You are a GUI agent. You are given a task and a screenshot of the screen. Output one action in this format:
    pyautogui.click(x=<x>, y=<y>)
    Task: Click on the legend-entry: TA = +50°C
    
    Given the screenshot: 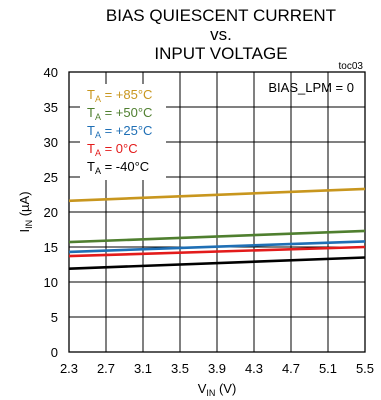 What is the action you would take?
    pyautogui.click(x=119, y=113)
    